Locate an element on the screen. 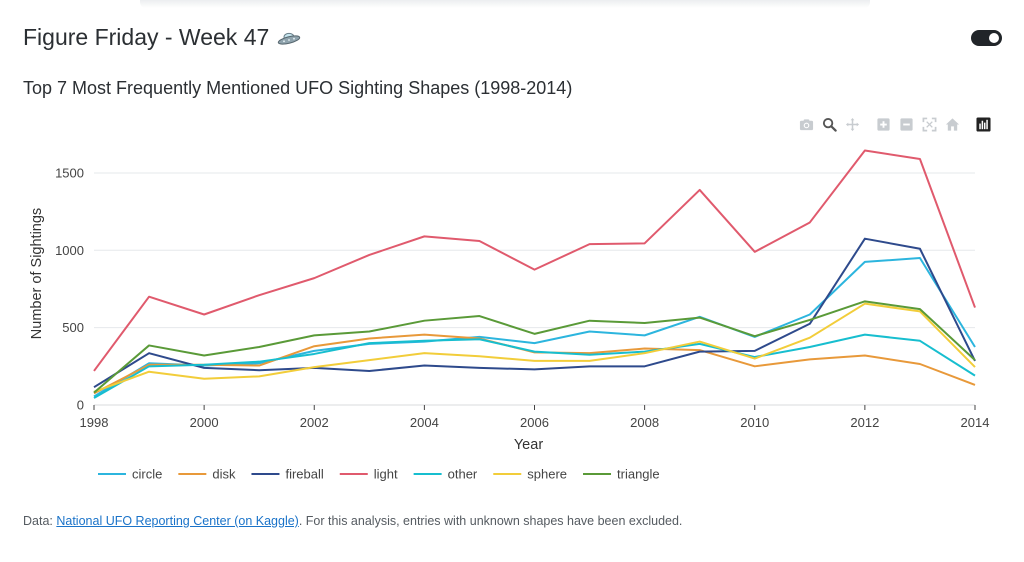 This screenshot has height=562, width=1024. legend-item-other: other is located at coordinates (445, 474).